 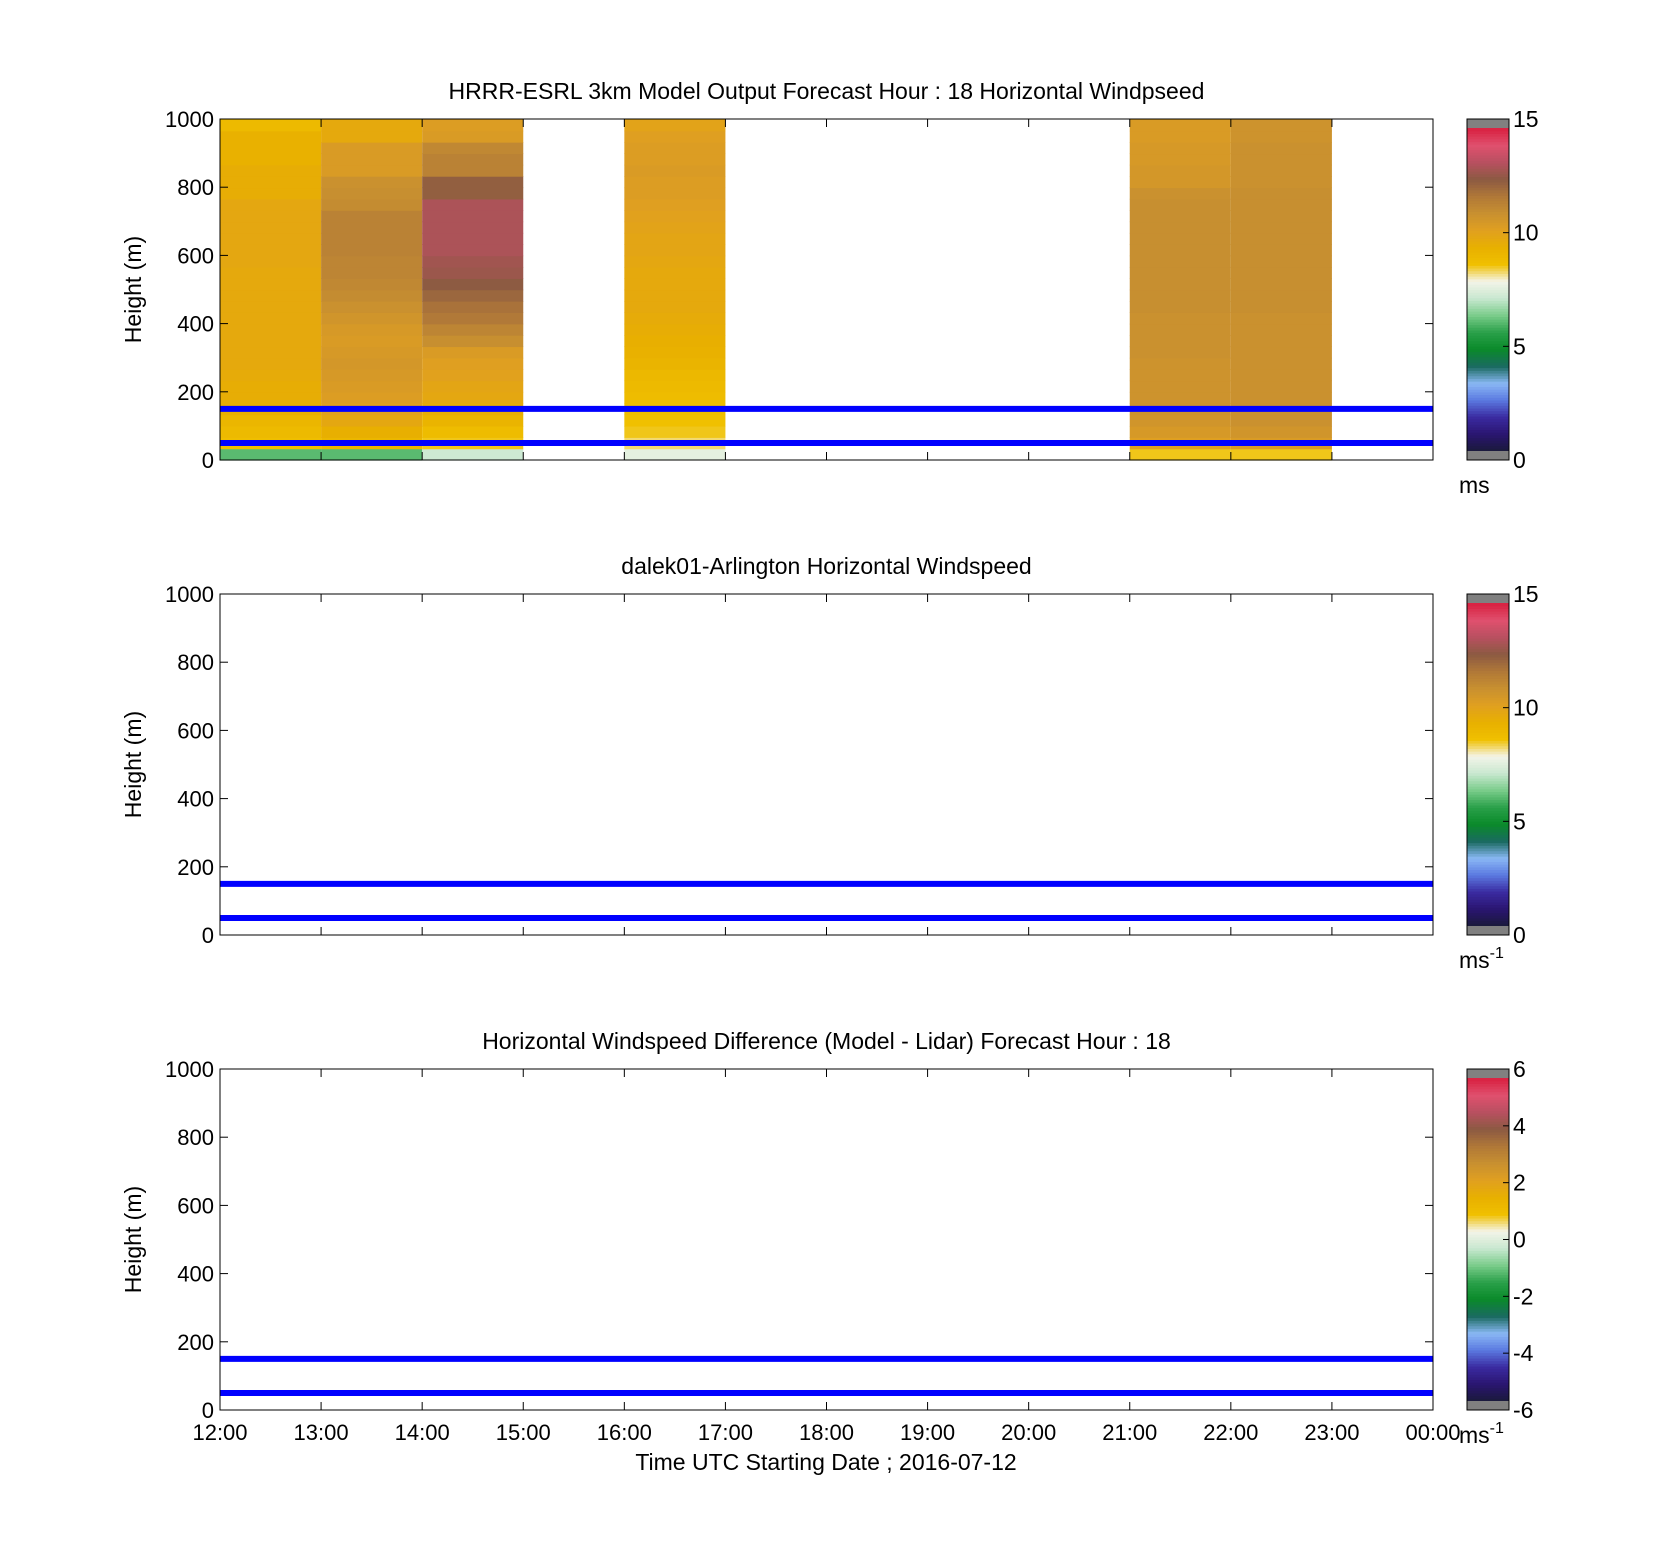 I want to click on colorbar-cap-bottom, so click(x=1488, y=1405).